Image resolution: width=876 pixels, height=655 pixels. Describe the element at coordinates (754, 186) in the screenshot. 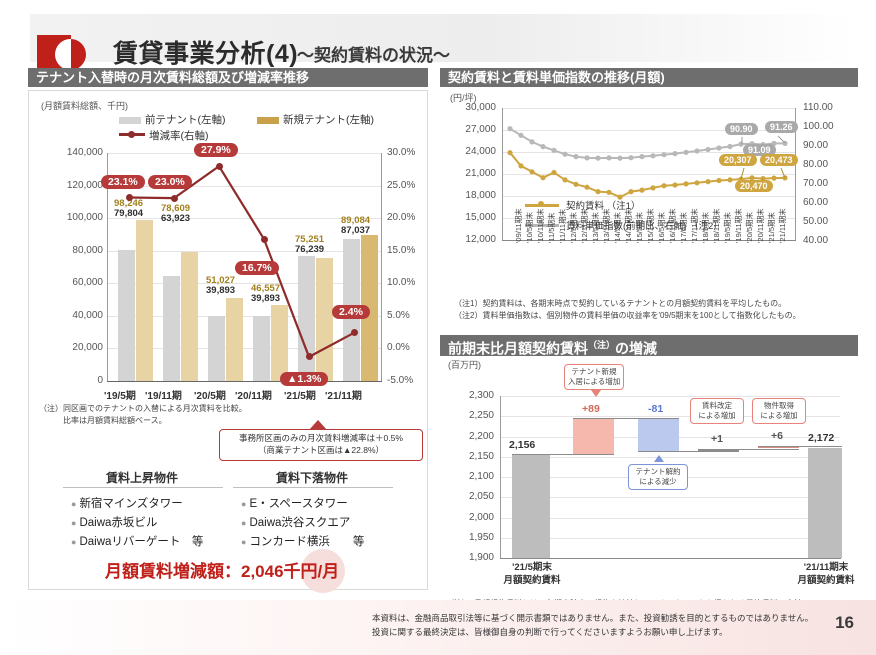

I see `annot-rent-20470: 20,470` at that location.